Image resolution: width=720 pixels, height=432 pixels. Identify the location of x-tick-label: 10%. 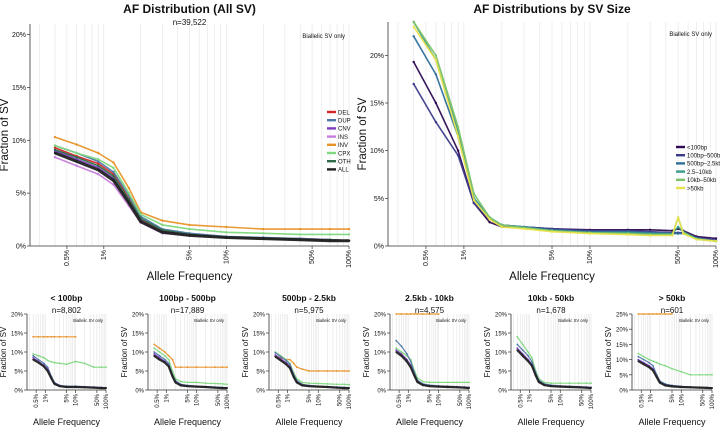
(561, 399).